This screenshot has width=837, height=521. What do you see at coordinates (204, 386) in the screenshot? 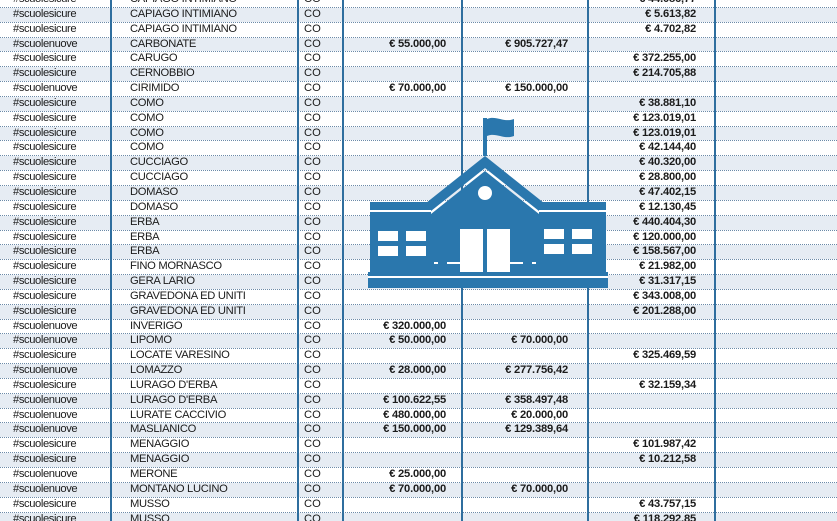
I see `row-comune: LURAGO D'ERBA` at bounding box center [204, 386].